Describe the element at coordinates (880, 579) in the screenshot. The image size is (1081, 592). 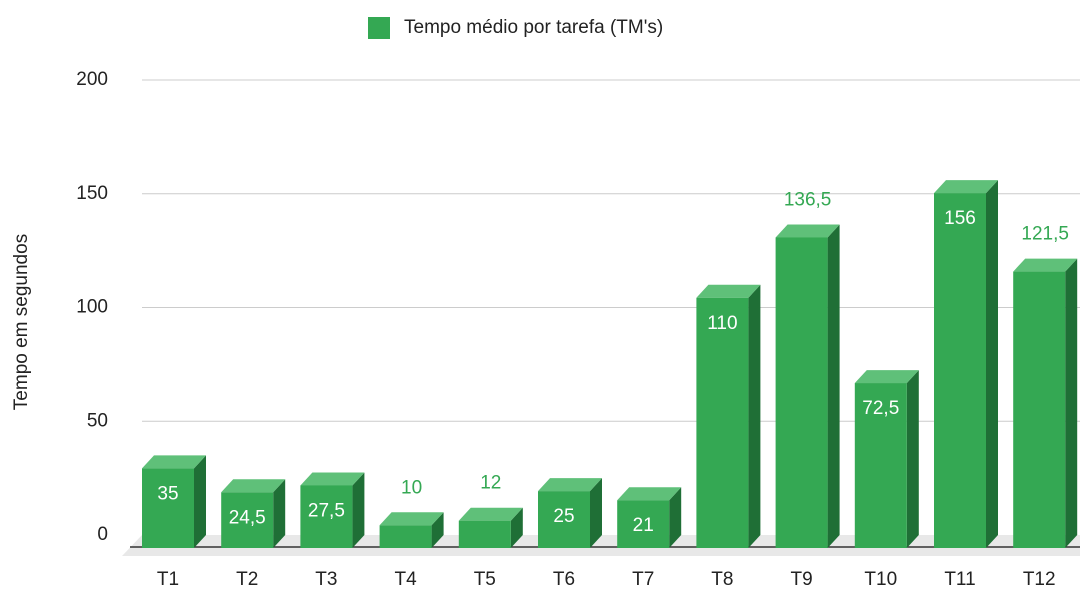
I see `x-tick-label: T10` at that location.